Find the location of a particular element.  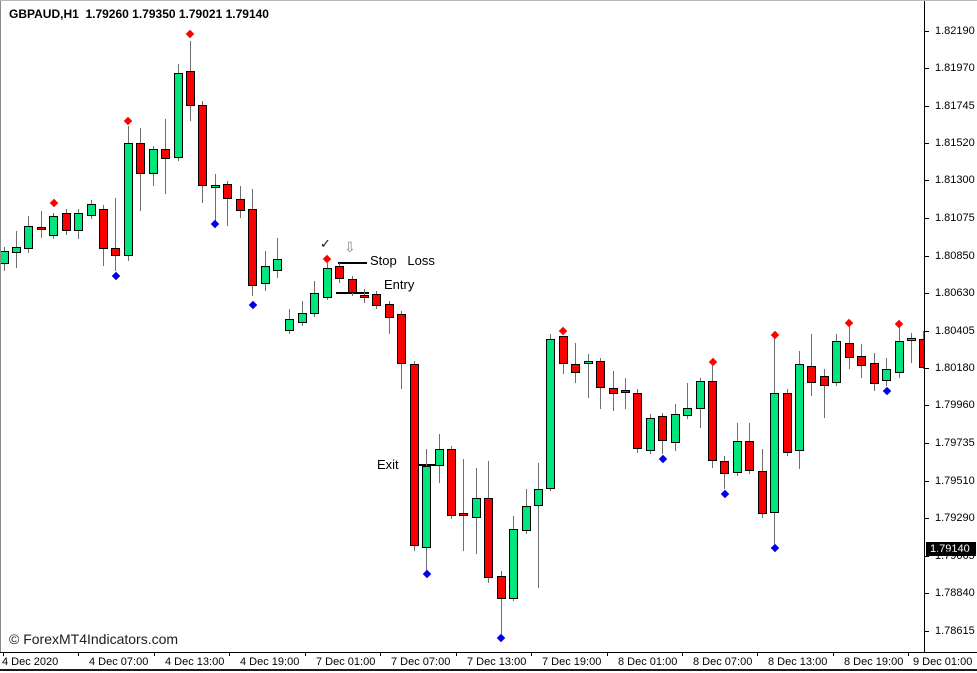

price-axis-label: 1.80405 is located at coordinates (955, 330).